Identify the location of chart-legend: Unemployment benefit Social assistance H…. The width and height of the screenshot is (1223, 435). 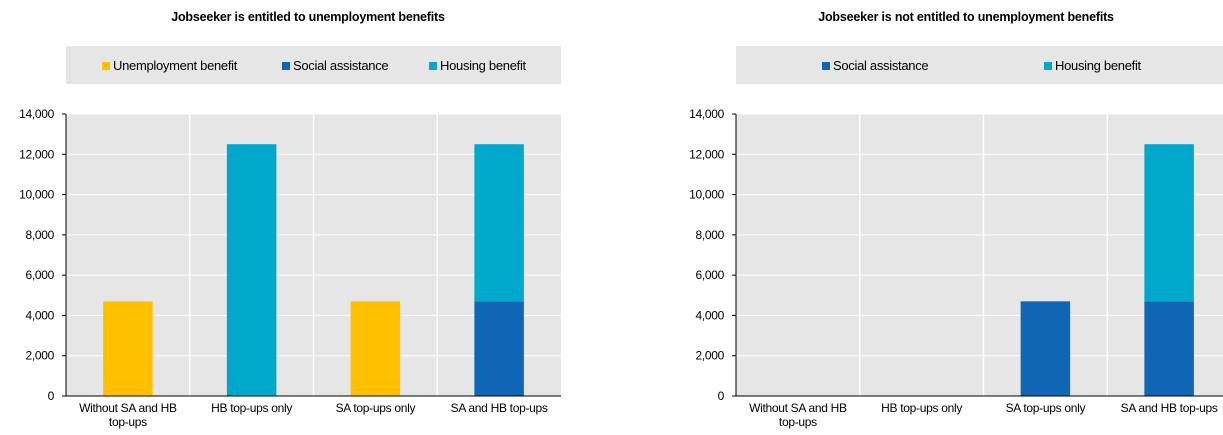
(313, 65).